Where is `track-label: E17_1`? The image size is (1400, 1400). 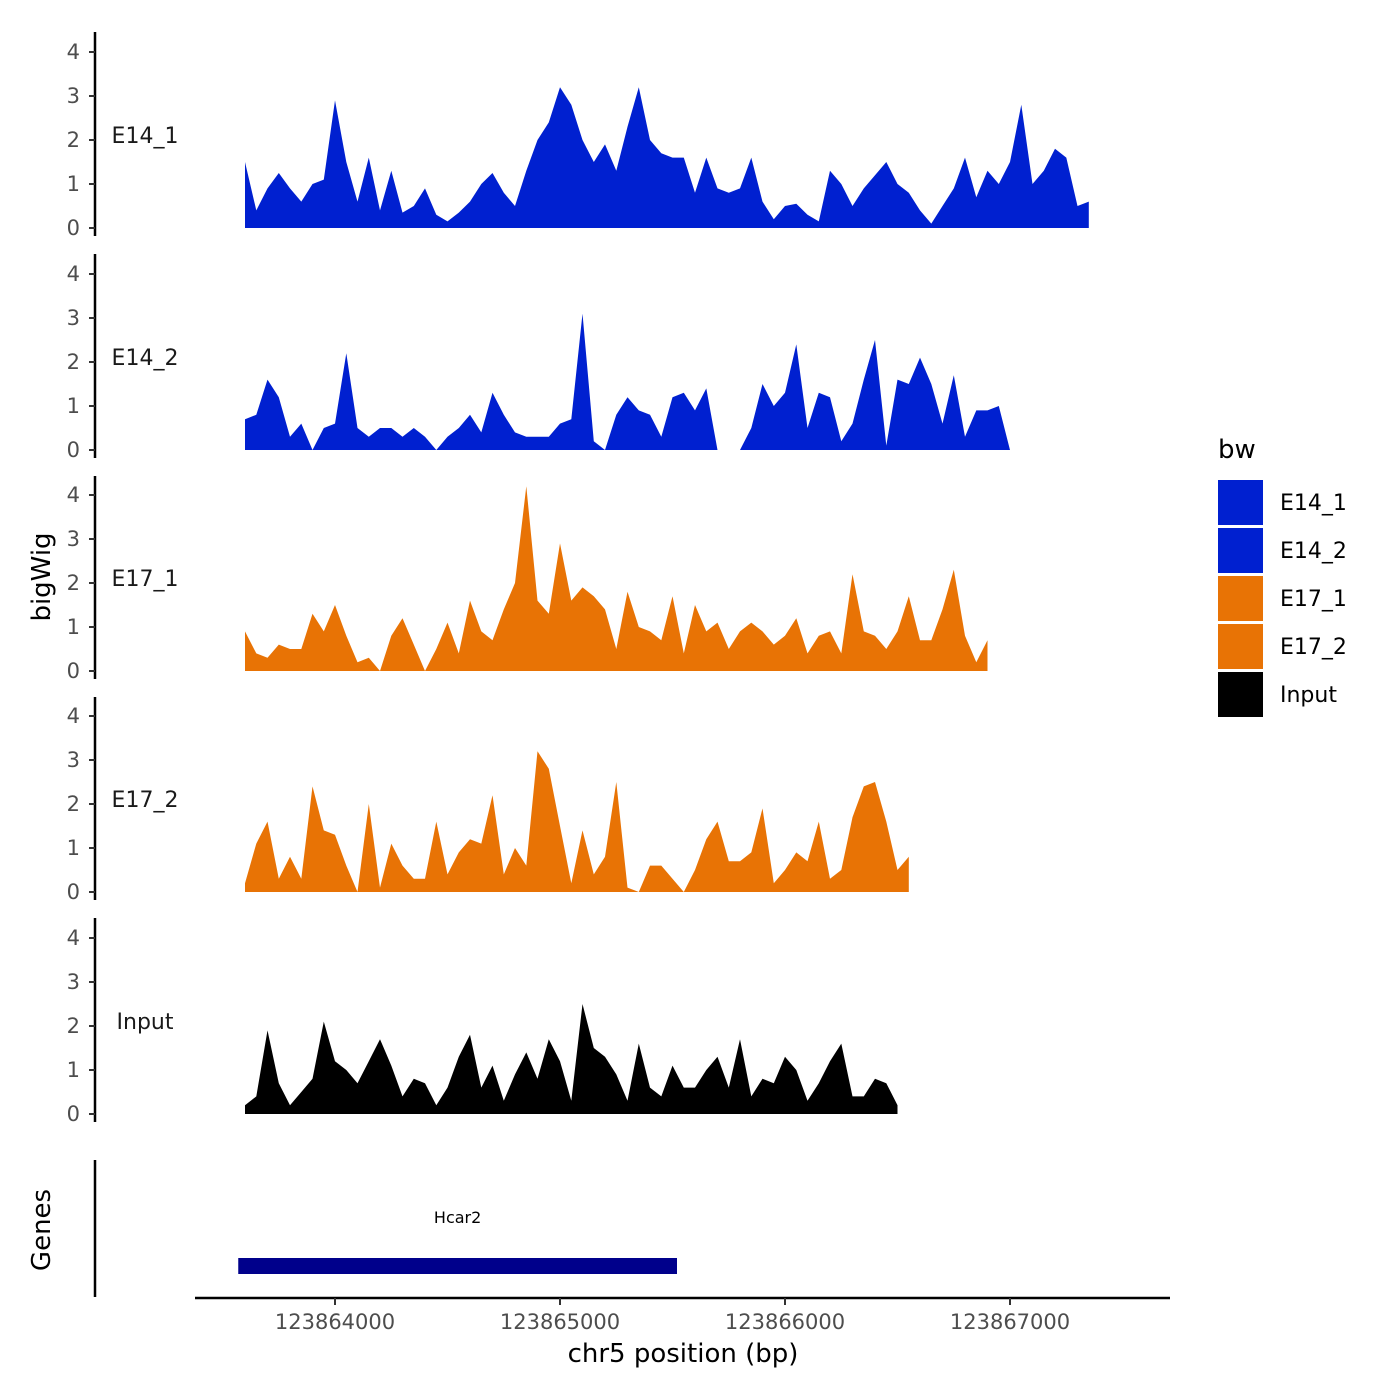 track-label: E17_1 is located at coordinates (145, 579).